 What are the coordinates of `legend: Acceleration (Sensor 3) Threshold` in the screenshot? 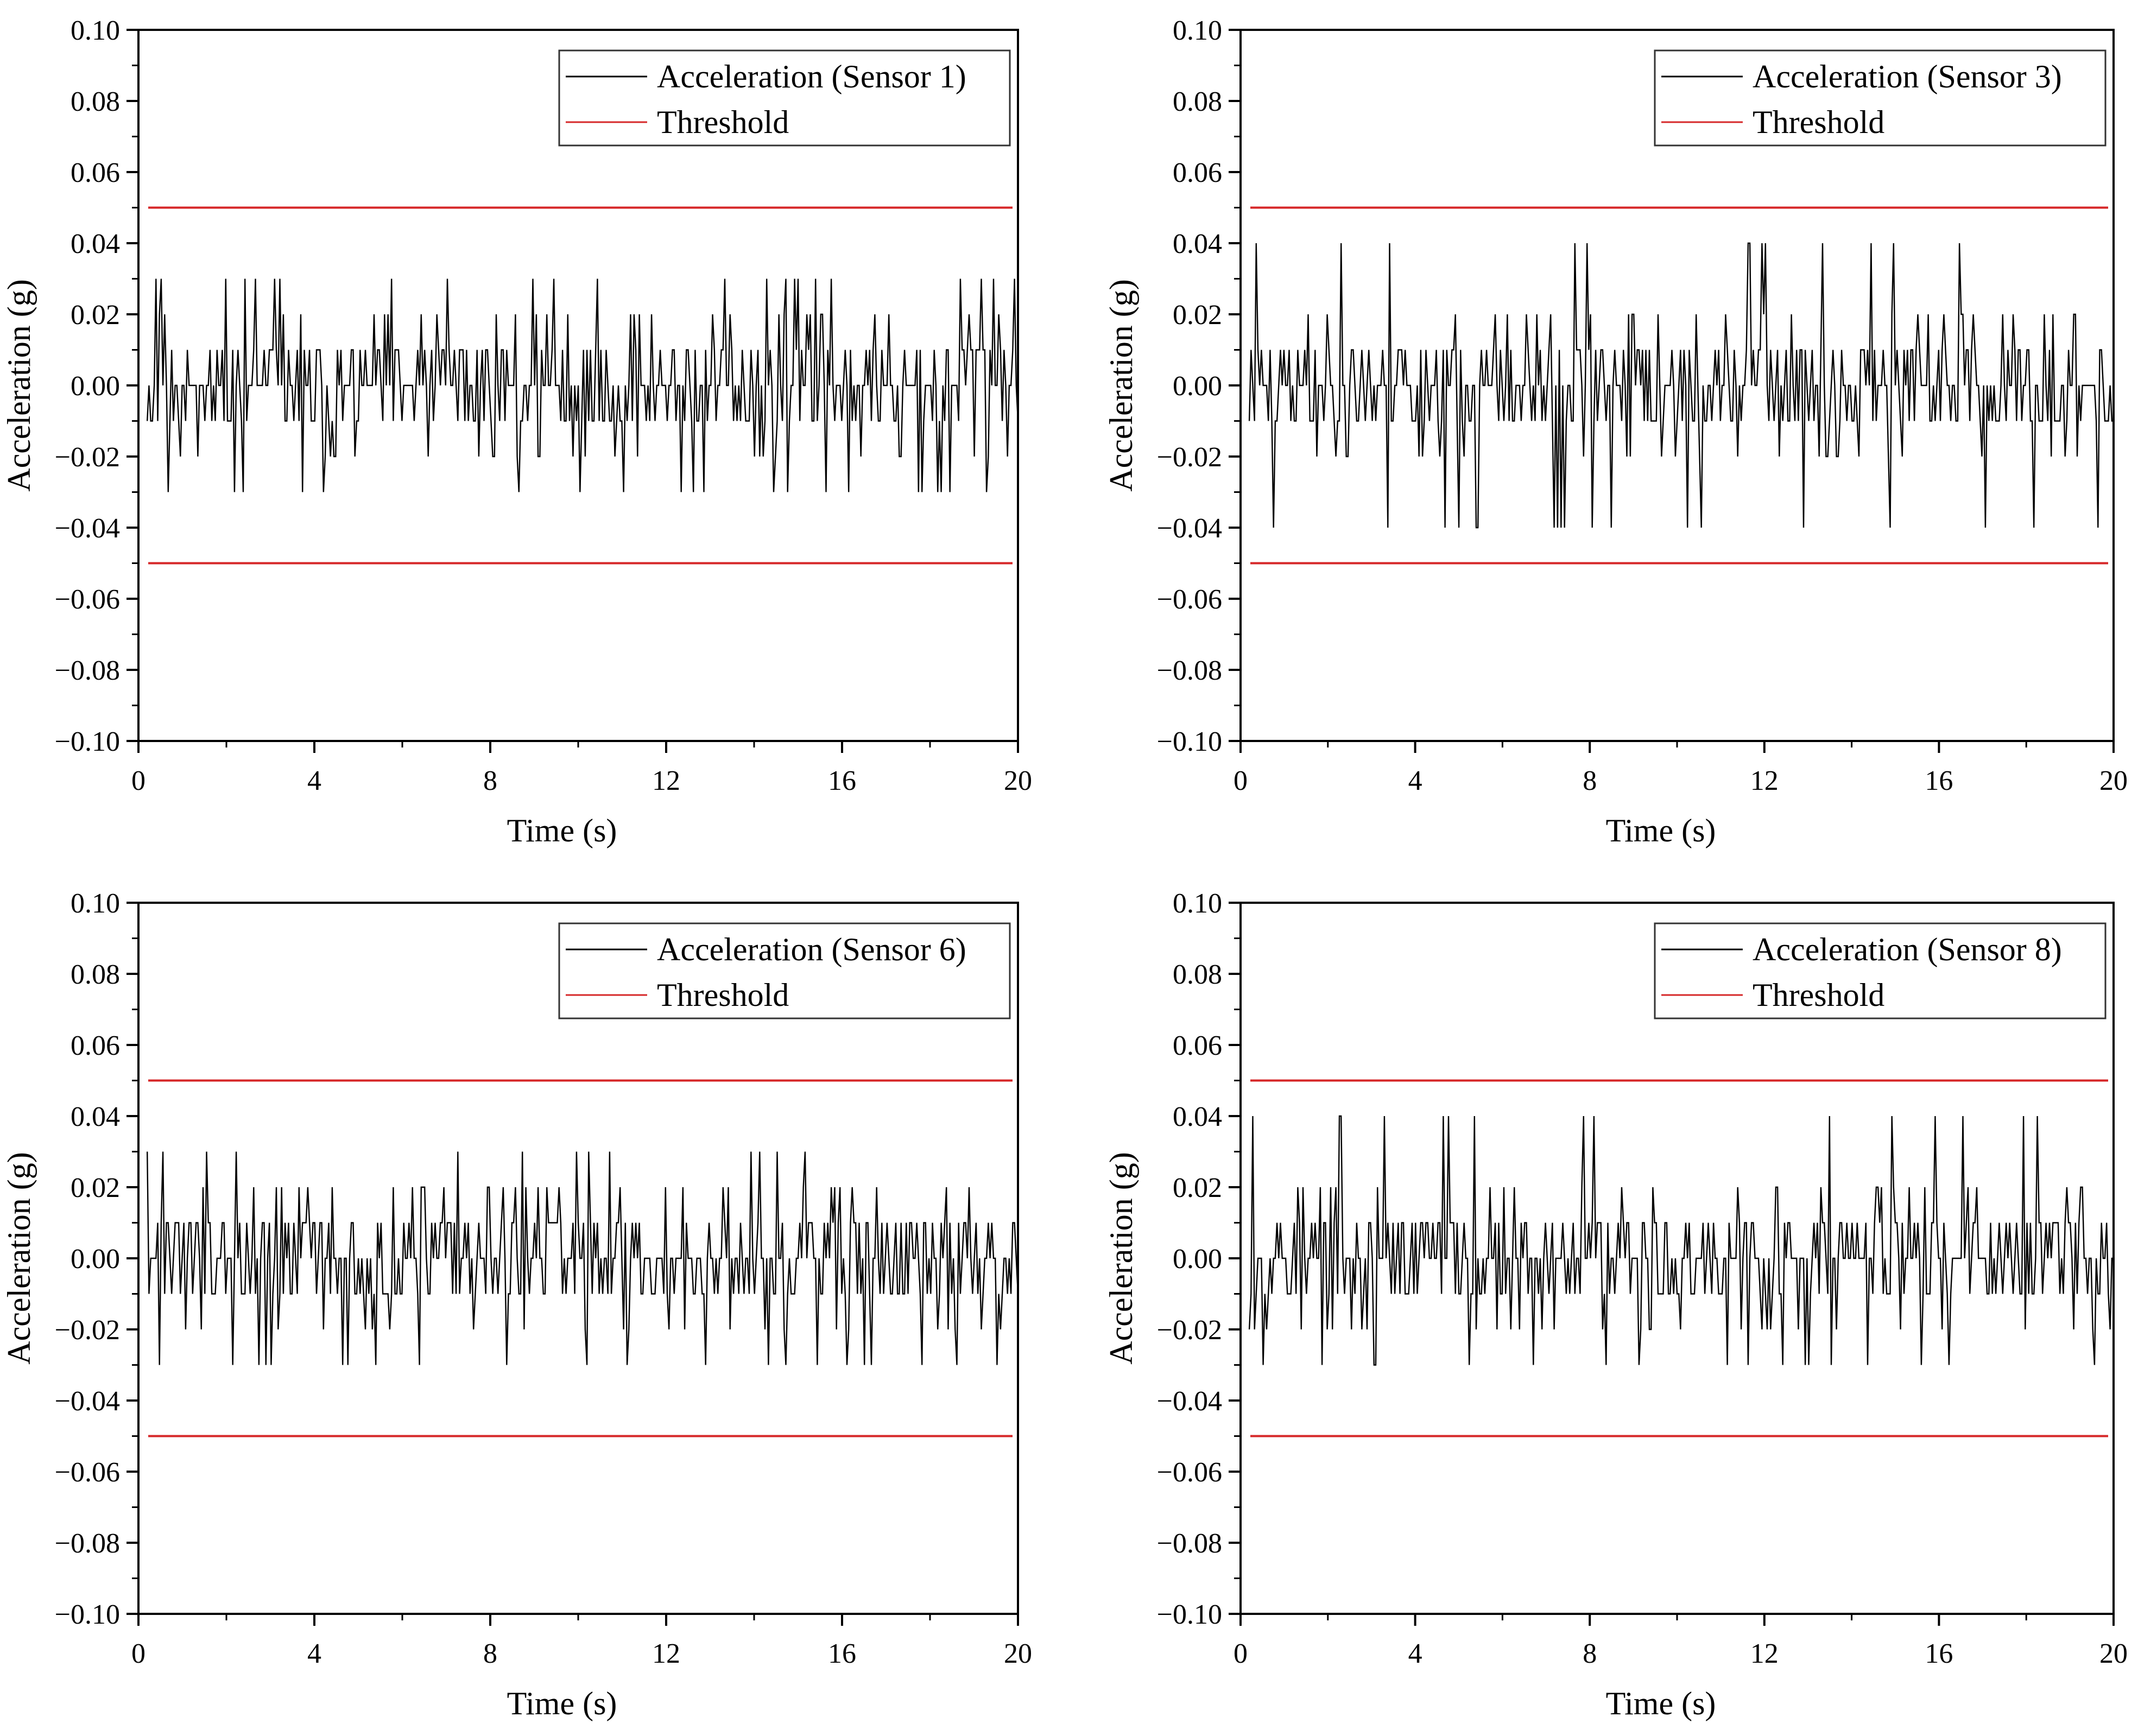 It's located at (1880, 98).